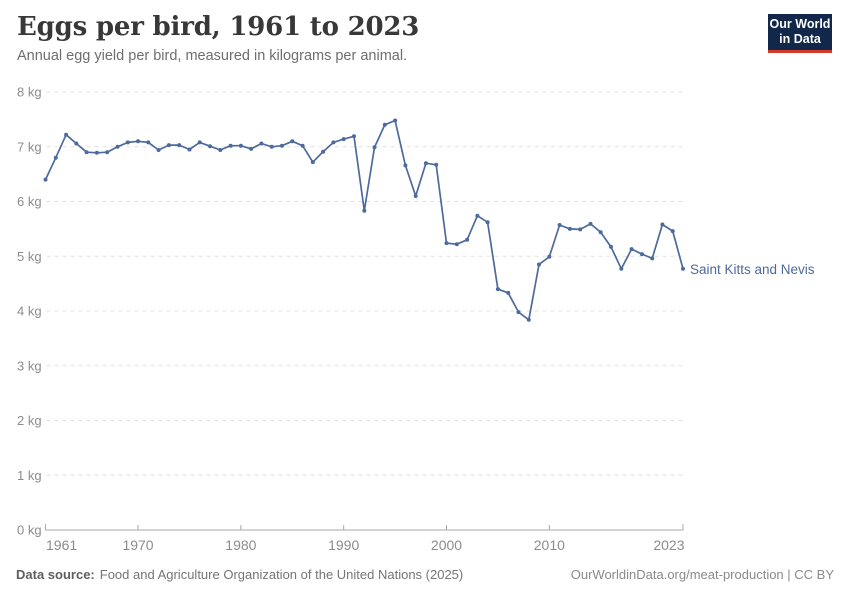  Describe the element at coordinates (800, 39) in the screenshot. I see `owid-logo-line2: in Data` at that location.